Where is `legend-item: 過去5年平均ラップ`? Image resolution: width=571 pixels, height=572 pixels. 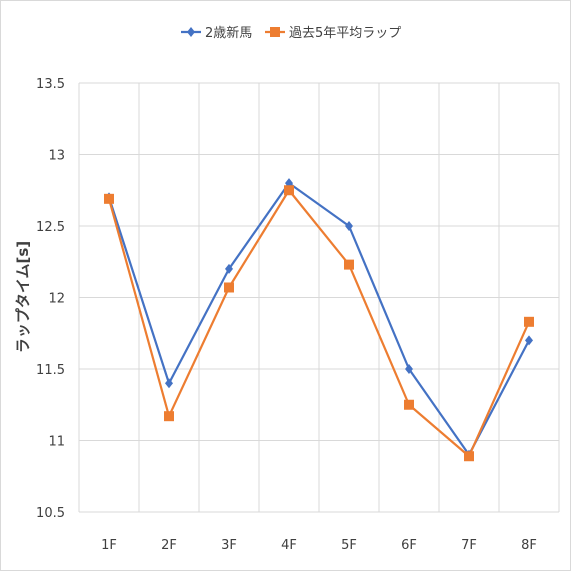 legend-item: 過去5年平均ラップ is located at coordinates (333, 33).